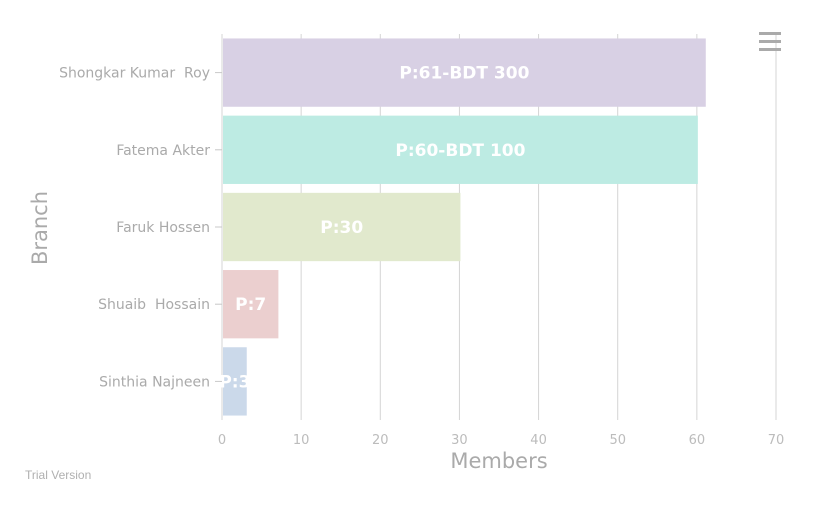 The height and width of the screenshot is (510, 821). I want to click on x-tick-label: 10, so click(301, 440).